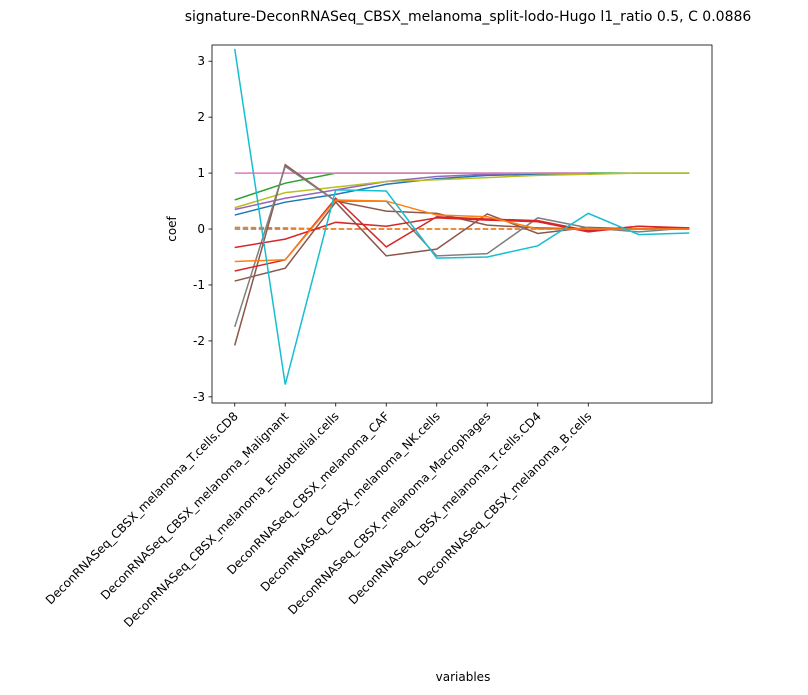 The height and width of the screenshot is (695, 808). Describe the element at coordinates (201, 173) in the screenshot. I see `y-tick-label: 1` at that location.